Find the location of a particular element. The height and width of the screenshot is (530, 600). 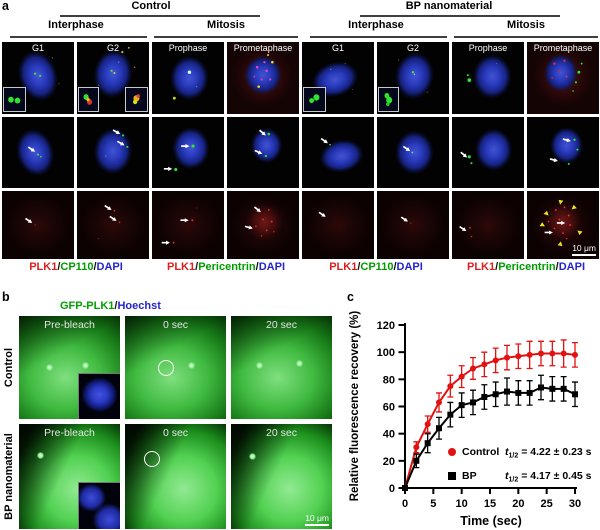

phase-rule is located at coordinates (526, 37).